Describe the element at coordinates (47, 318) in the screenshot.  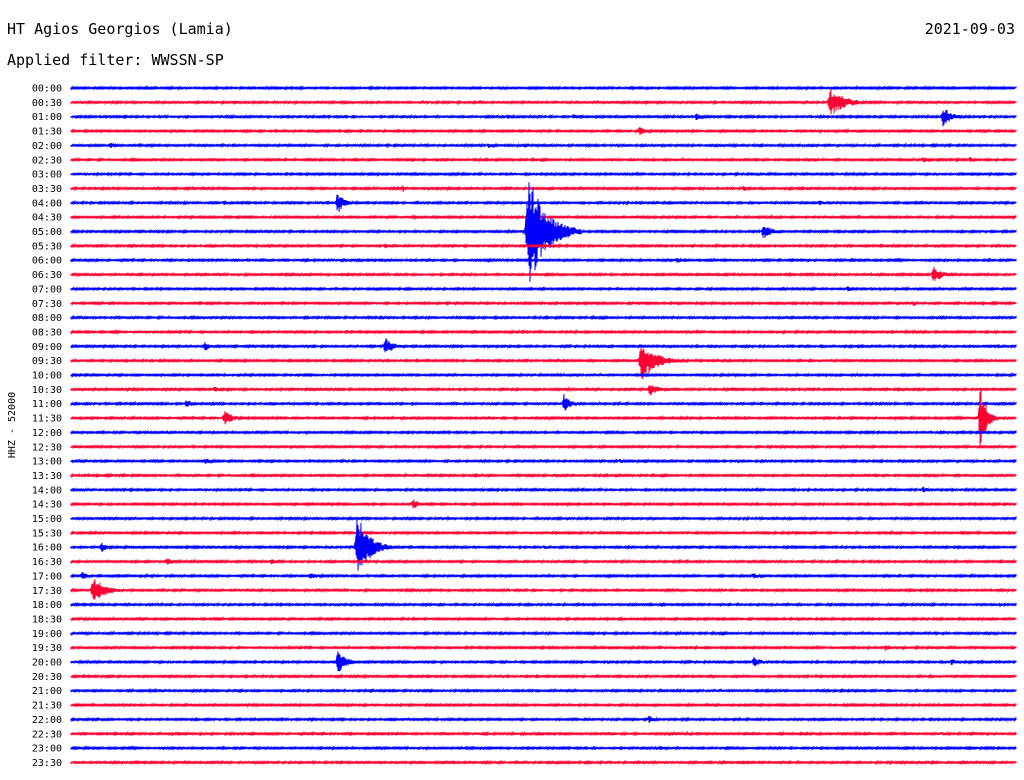
I see `row-time-label: 08:00` at that location.